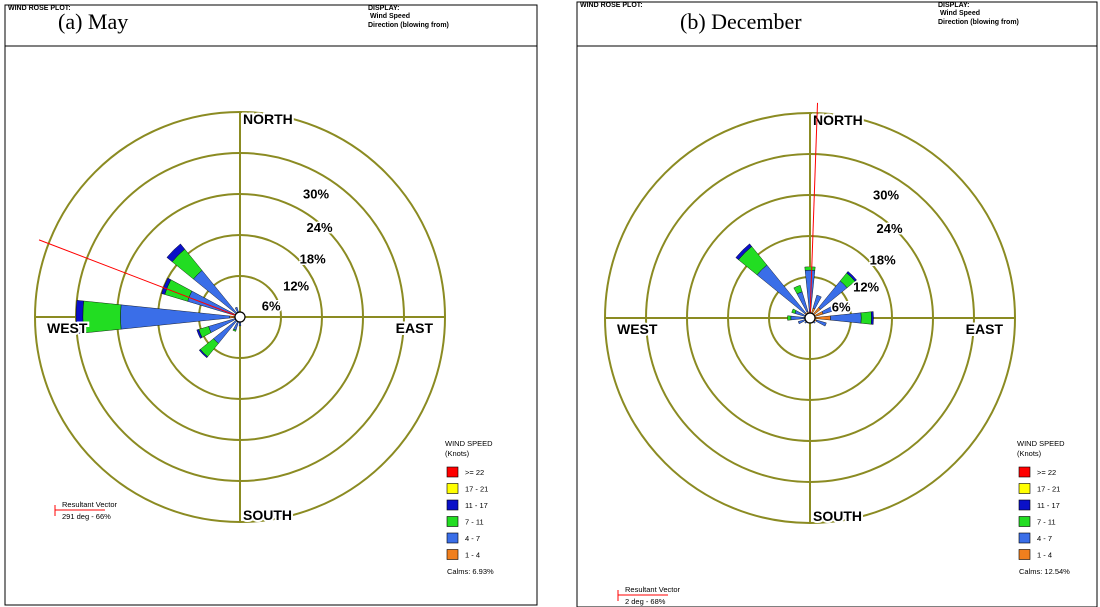 This screenshot has width=1100, height=607. What do you see at coordinates (1044, 571) in the screenshot?
I see `calms-label: Calms: 12.54%` at bounding box center [1044, 571].